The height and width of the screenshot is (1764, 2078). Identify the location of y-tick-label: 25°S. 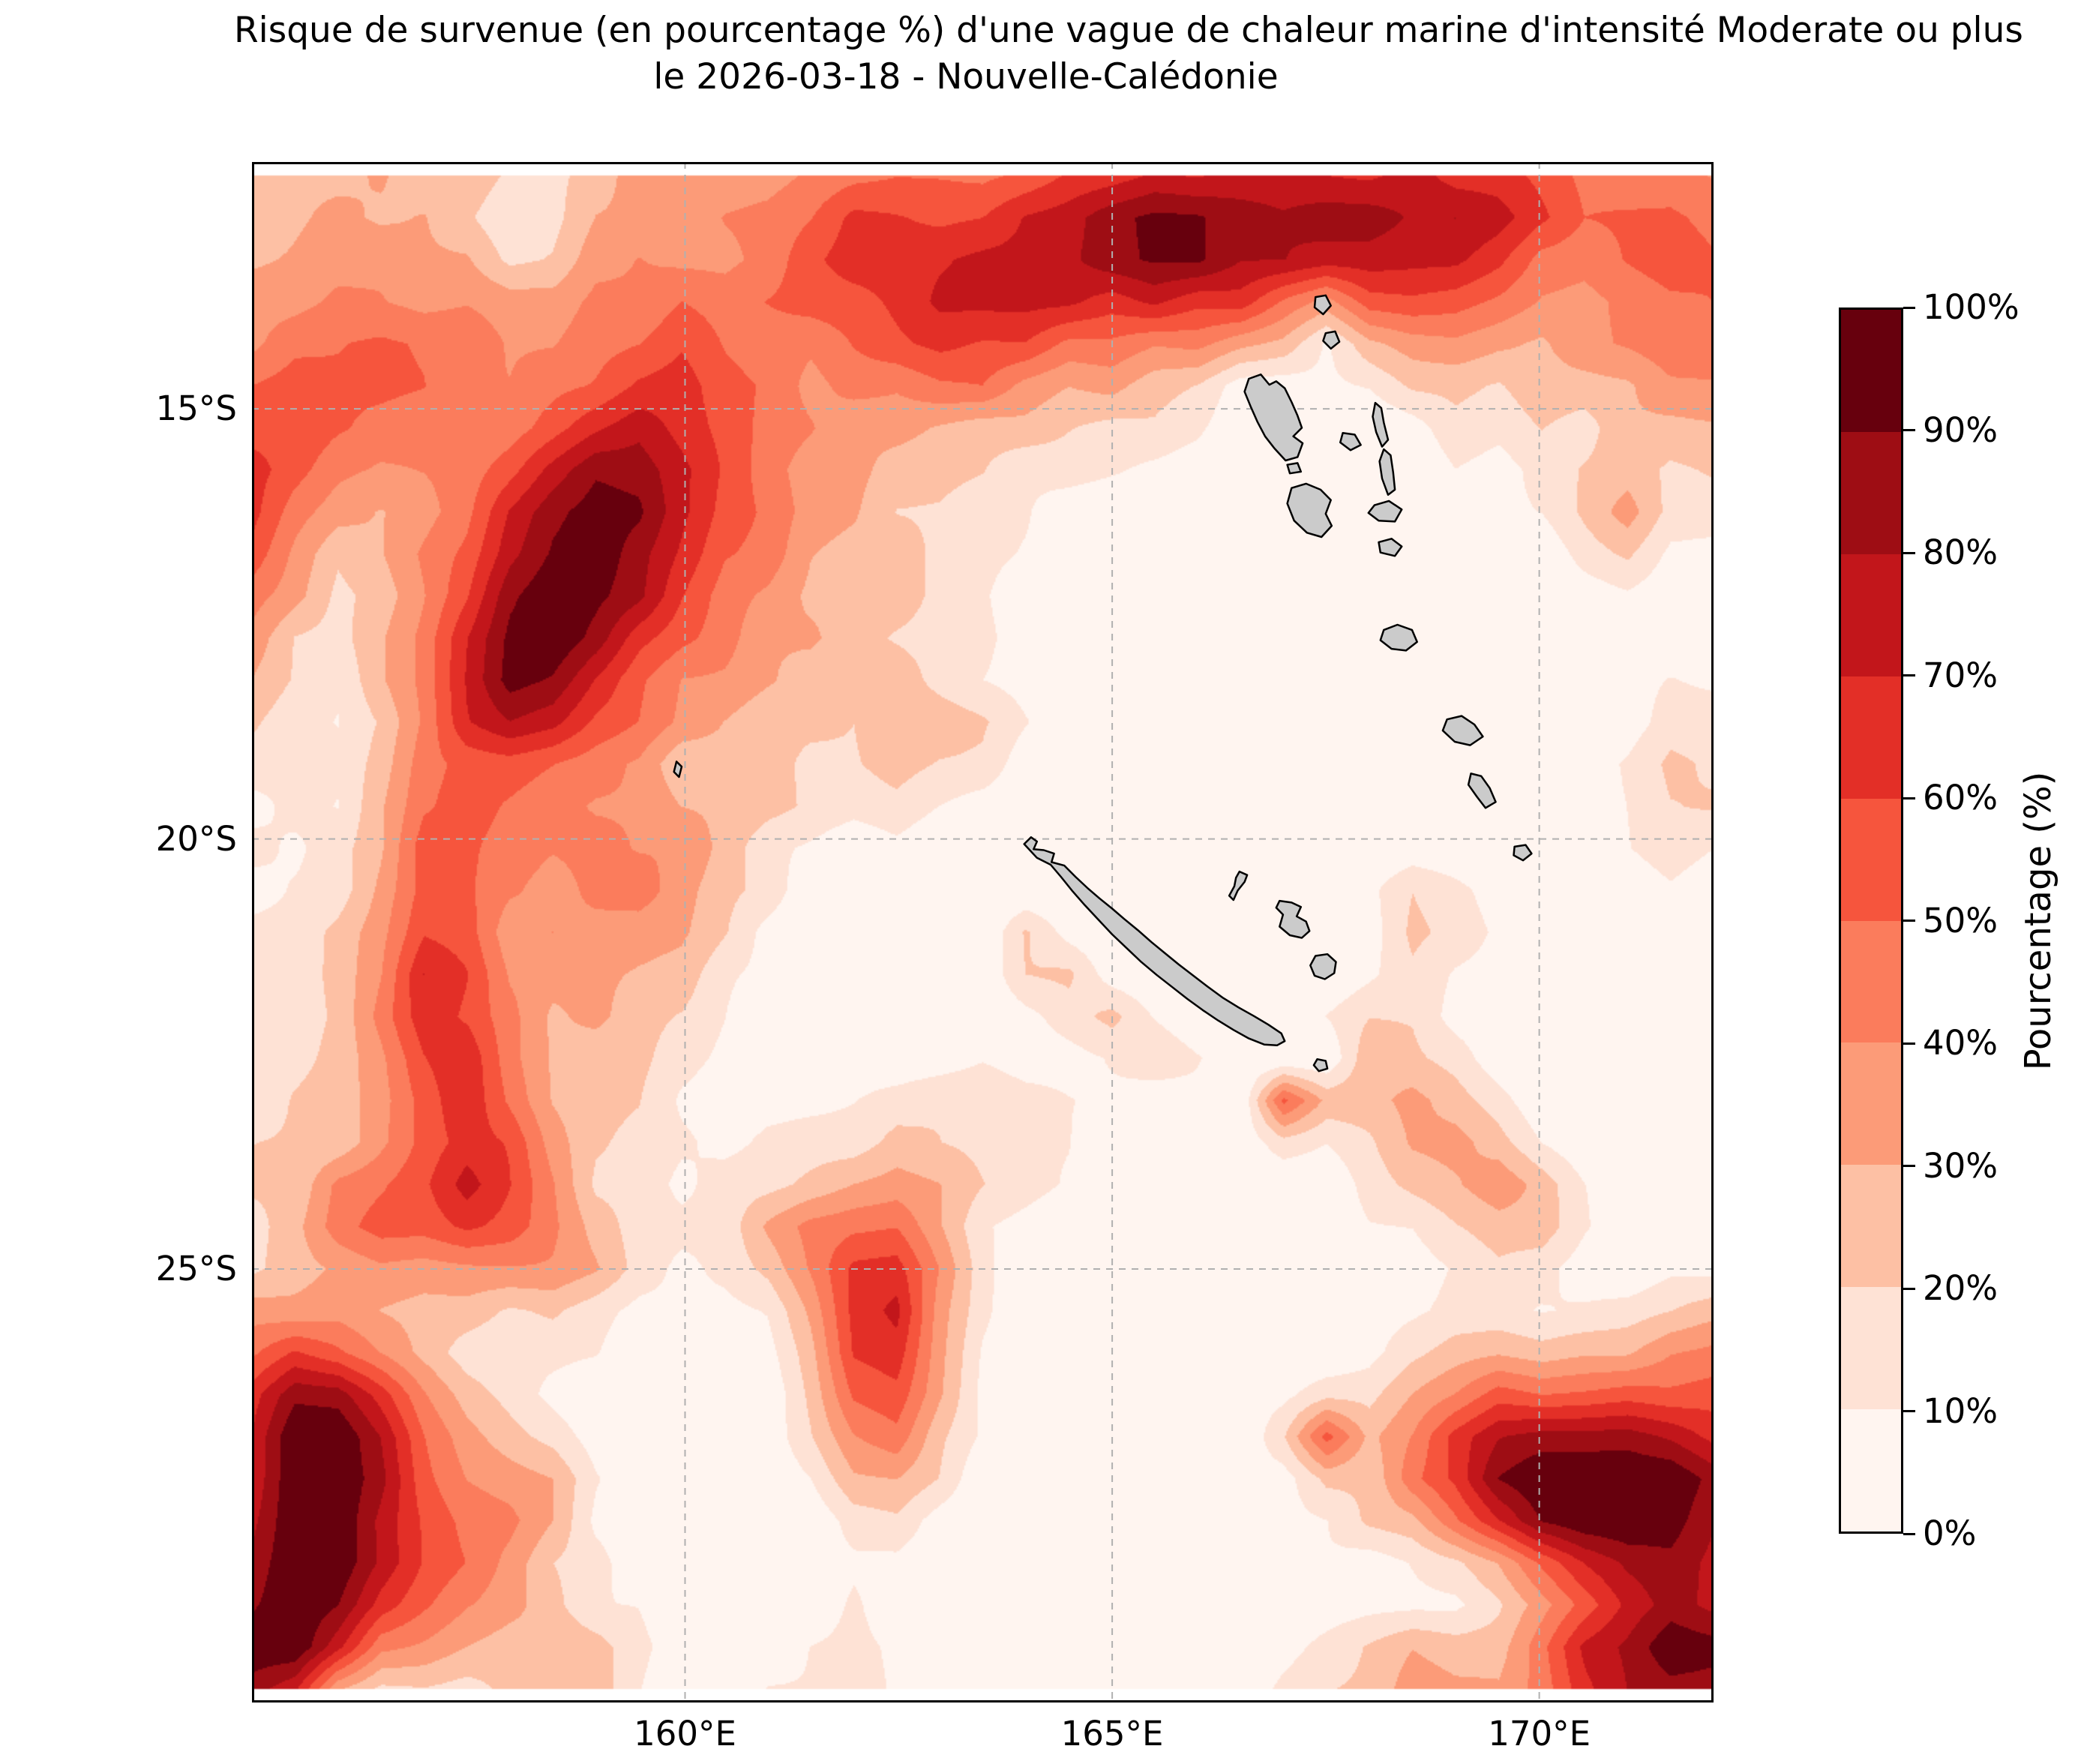
(196, 1268).